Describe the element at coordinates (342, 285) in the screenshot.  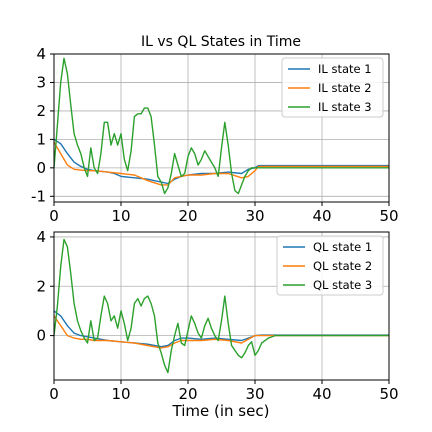
I see `legend-label: QL state 3` at that location.